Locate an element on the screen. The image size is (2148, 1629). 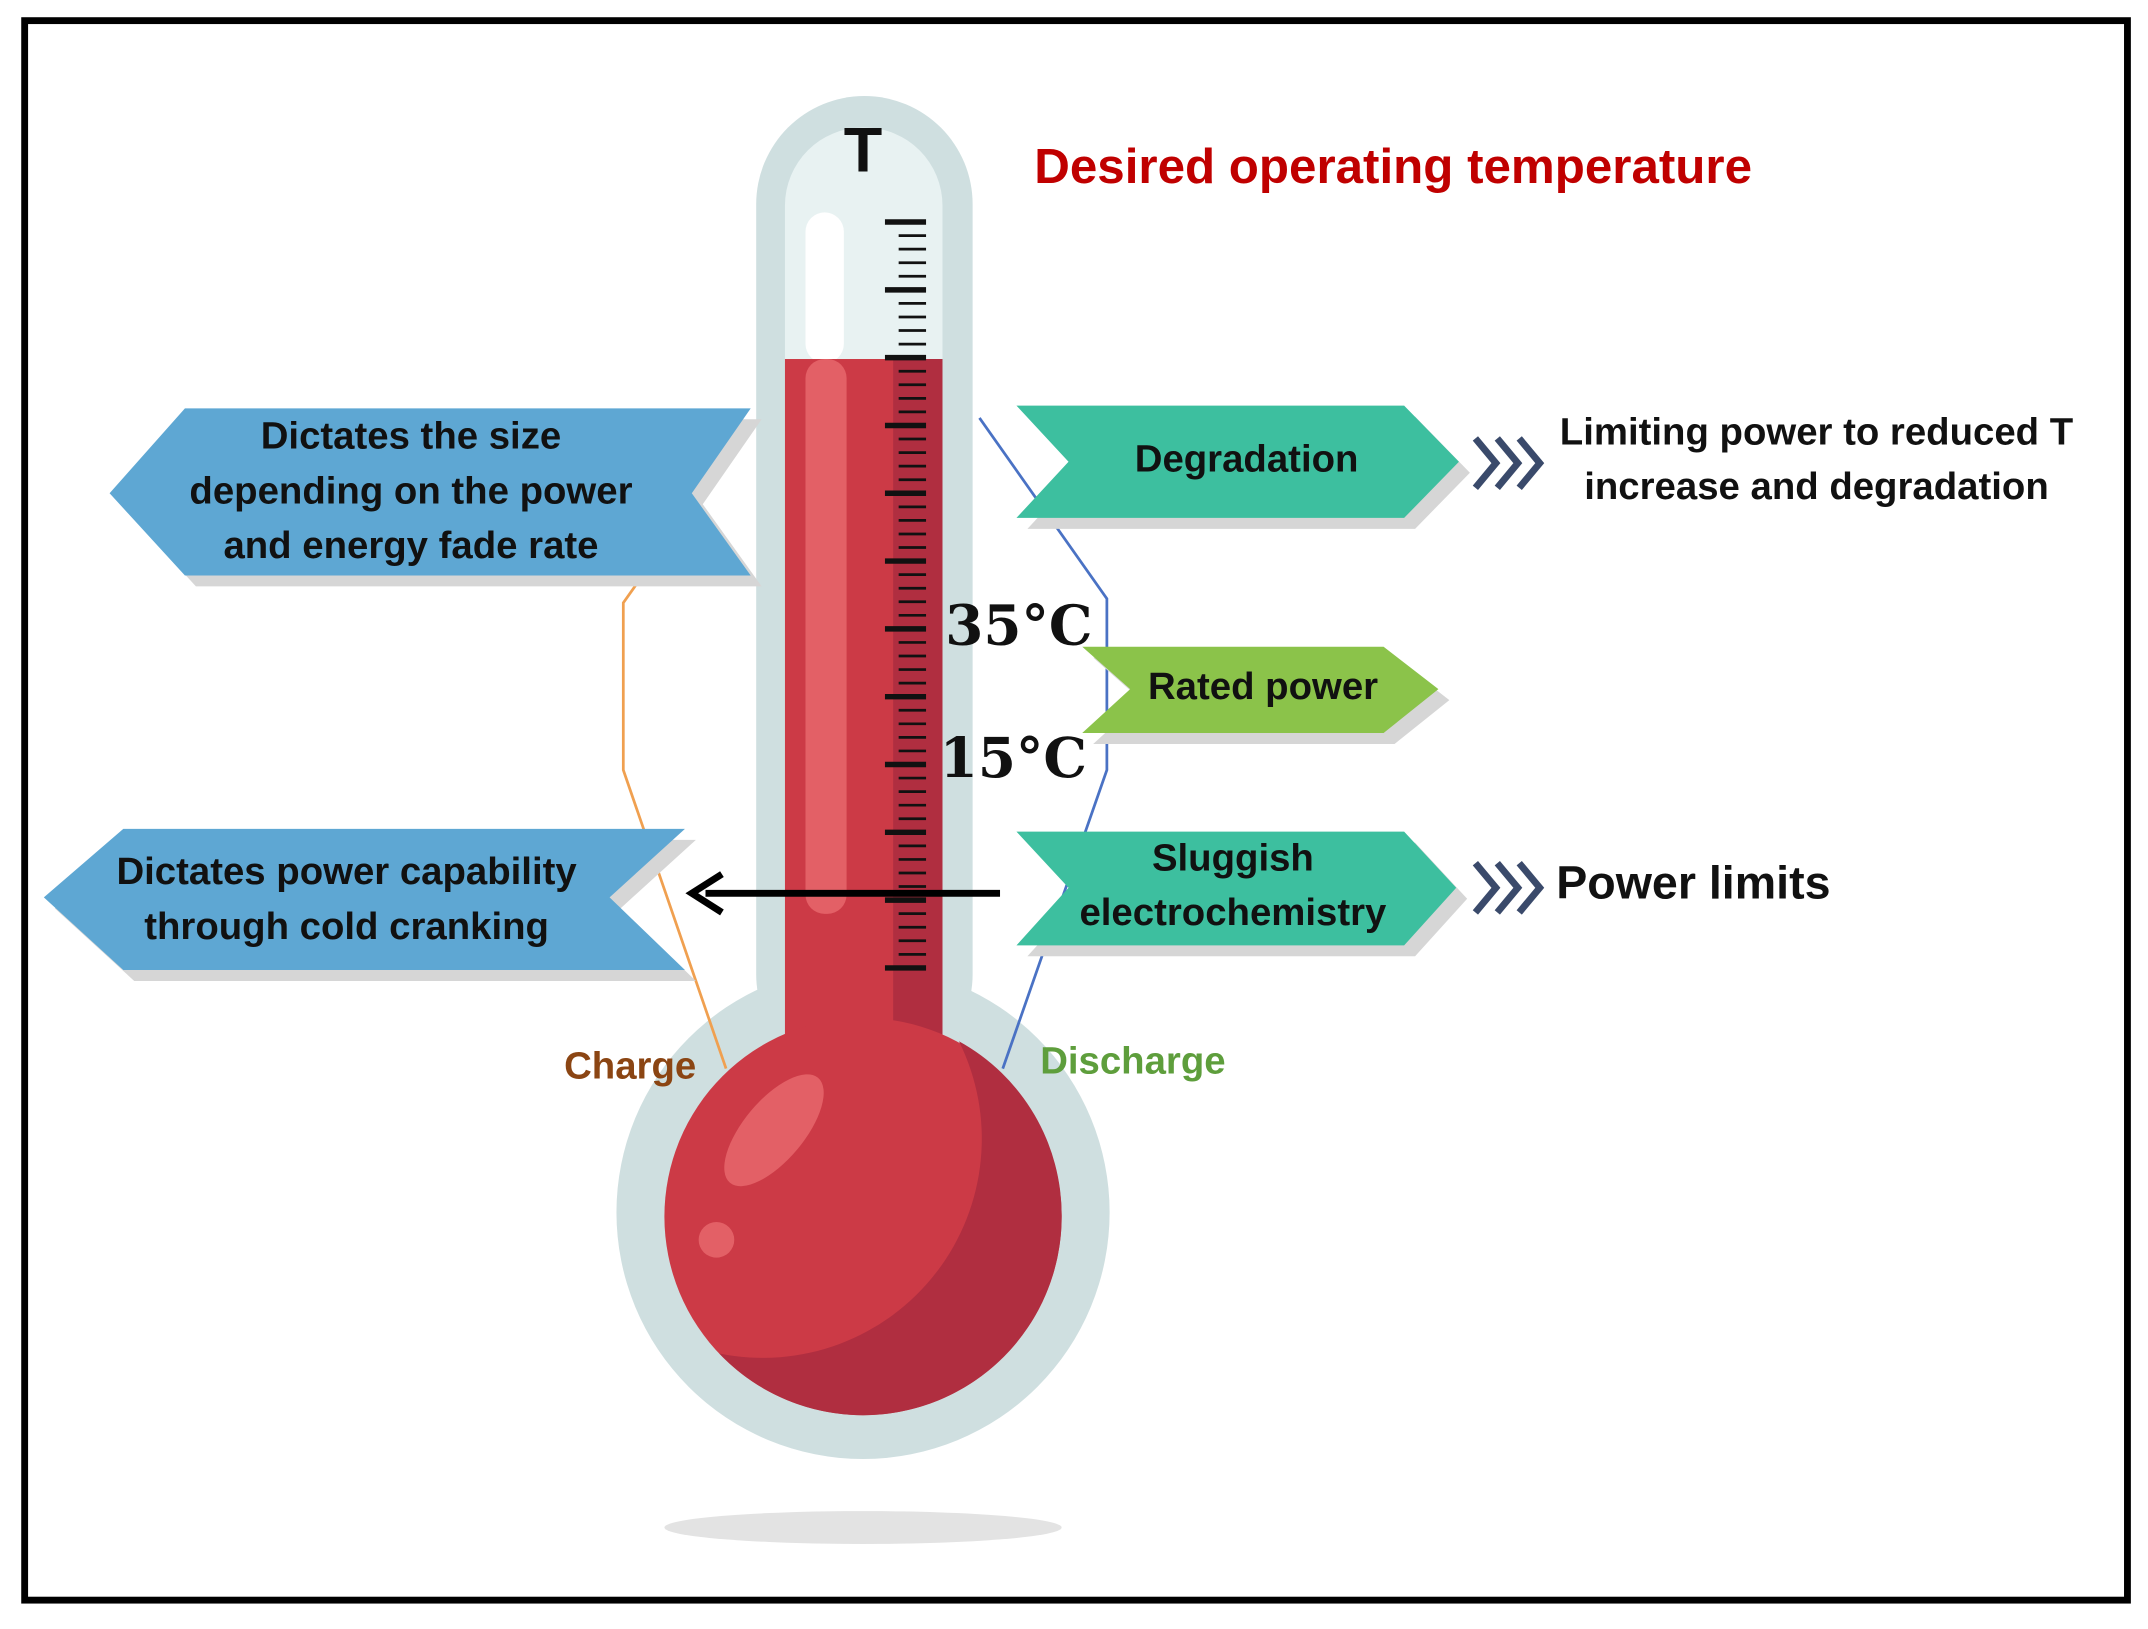
label-line: increase and degradation is located at coordinates (1816, 486).